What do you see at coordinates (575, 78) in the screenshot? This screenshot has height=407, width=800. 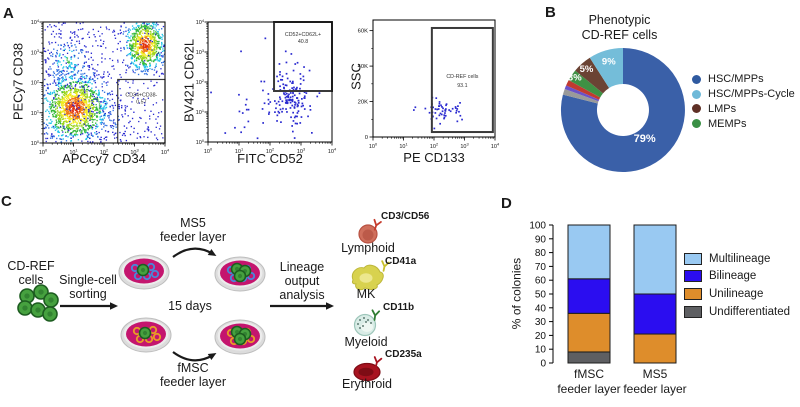 I see `svg-text: 3%` at bounding box center [575, 78].